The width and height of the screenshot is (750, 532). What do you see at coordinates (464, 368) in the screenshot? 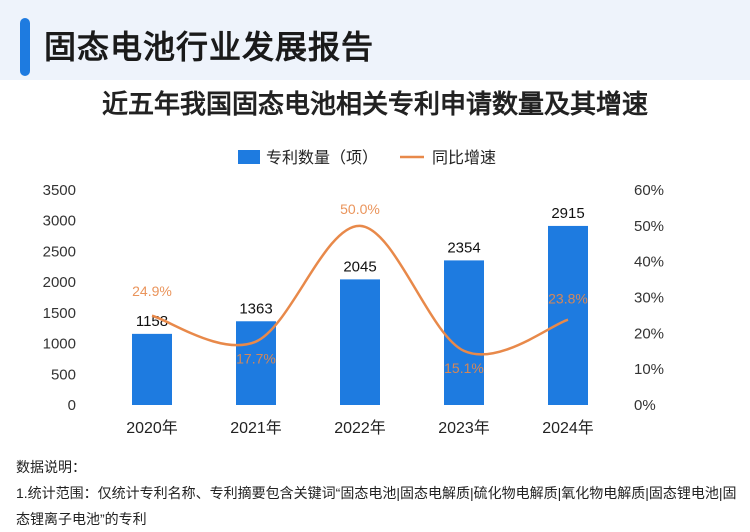
I see `growth-value-label: 15.1%` at bounding box center [464, 368].